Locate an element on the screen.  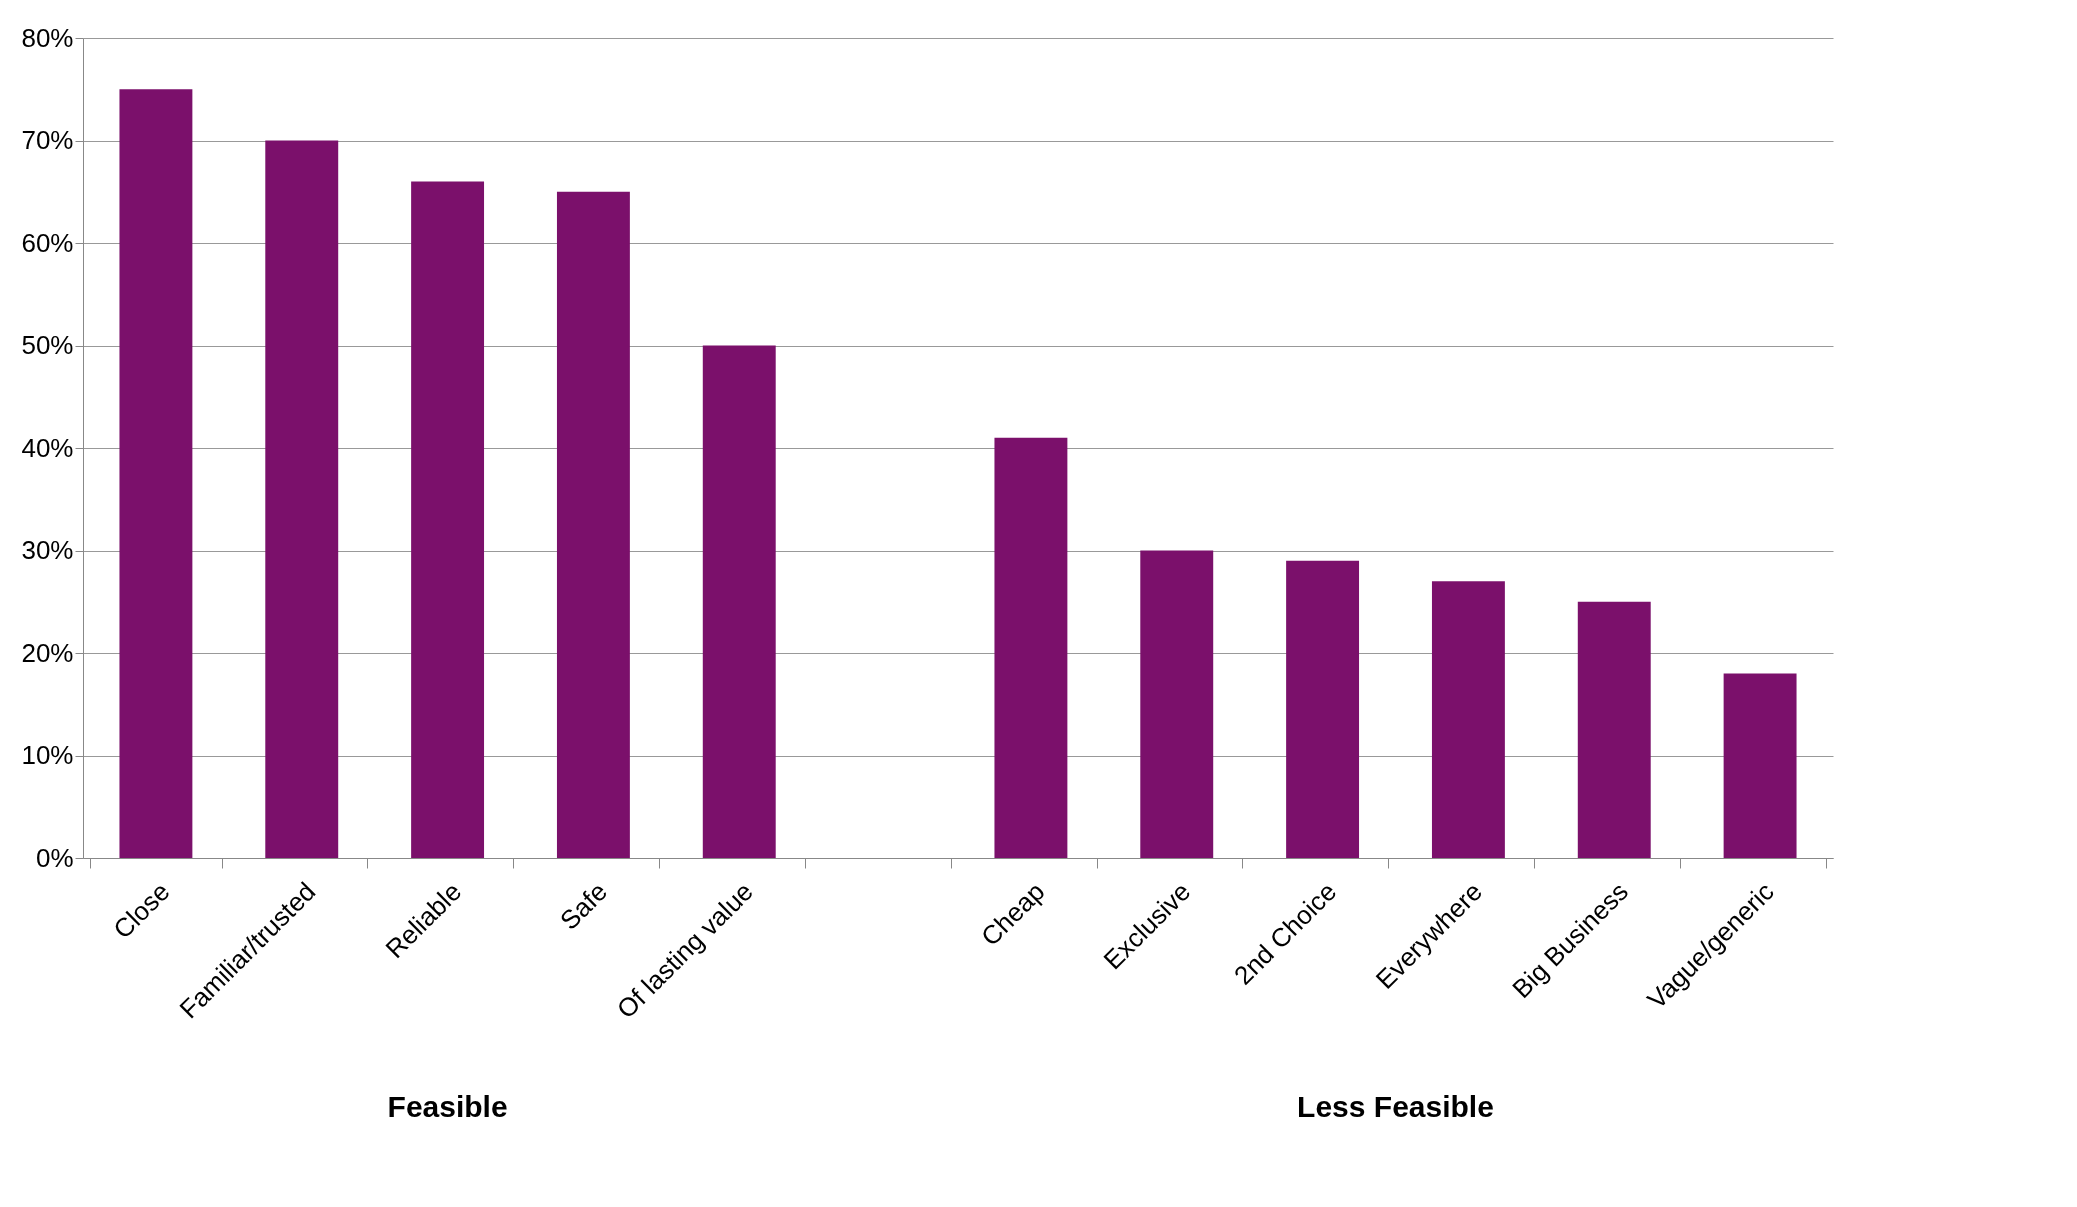
y-tick-label: 70% is located at coordinates (47, 140).